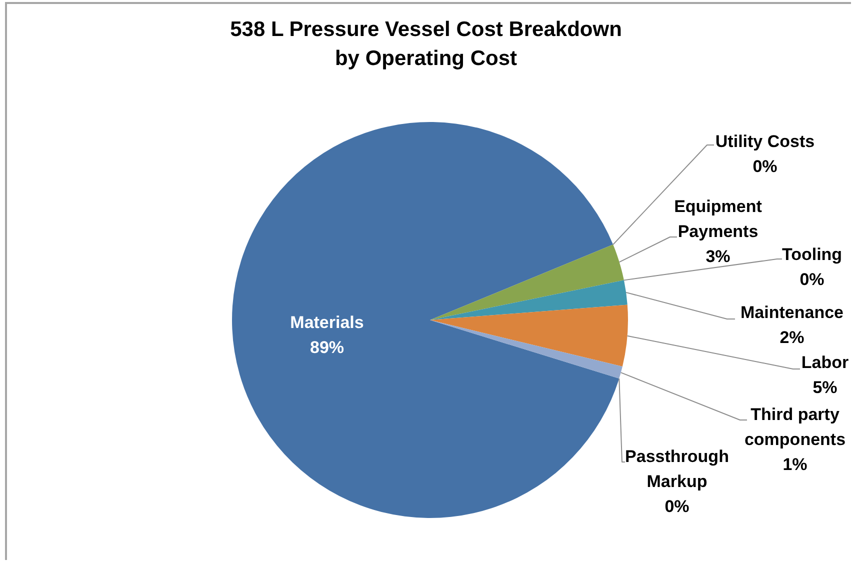 The width and height of the screenshot is (852, 561). What do you see at coordinates (718, 219) in the screenshot?
I see `slice-label: Equipment Payments` at bounding box center [718, 219].